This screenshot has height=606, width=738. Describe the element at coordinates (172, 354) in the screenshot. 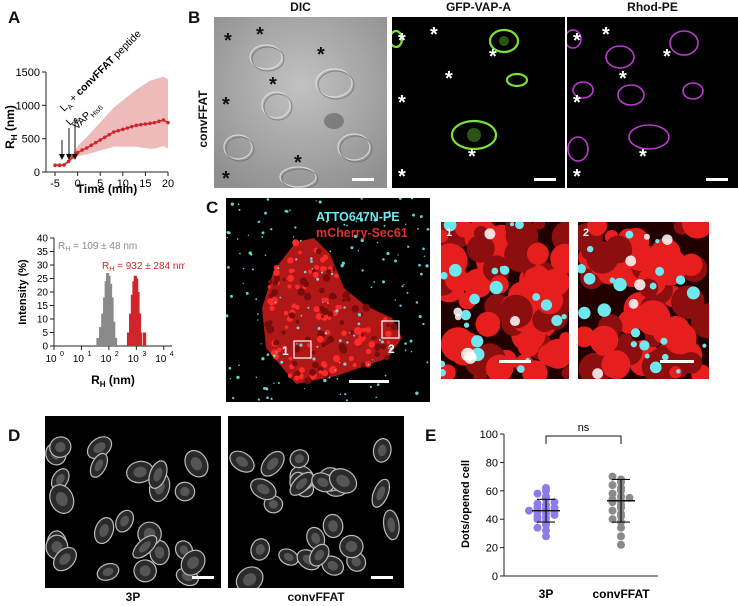

I see `a2-x-tick-exponent: 4` at that location.